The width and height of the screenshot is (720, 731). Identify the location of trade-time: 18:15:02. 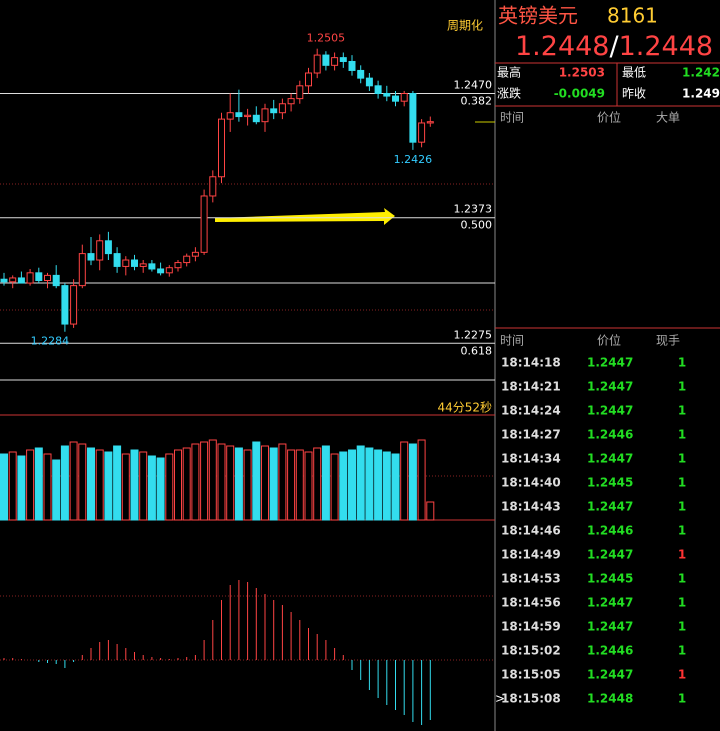
(531, 651).